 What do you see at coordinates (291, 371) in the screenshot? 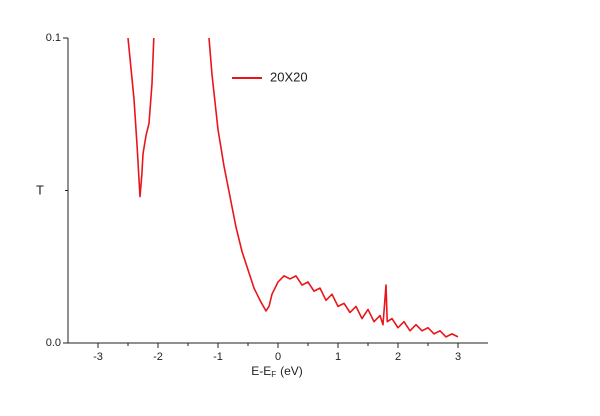
I see `x-axis-label-unit: (eV)` at bounding box center [291, 371].